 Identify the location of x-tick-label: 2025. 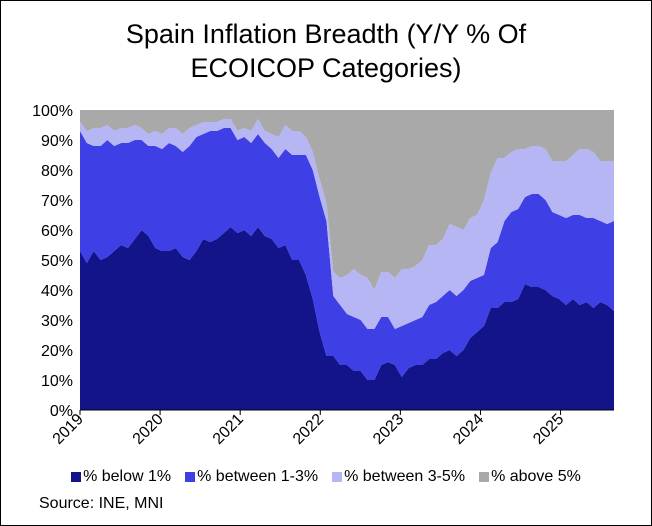
(548, 429).